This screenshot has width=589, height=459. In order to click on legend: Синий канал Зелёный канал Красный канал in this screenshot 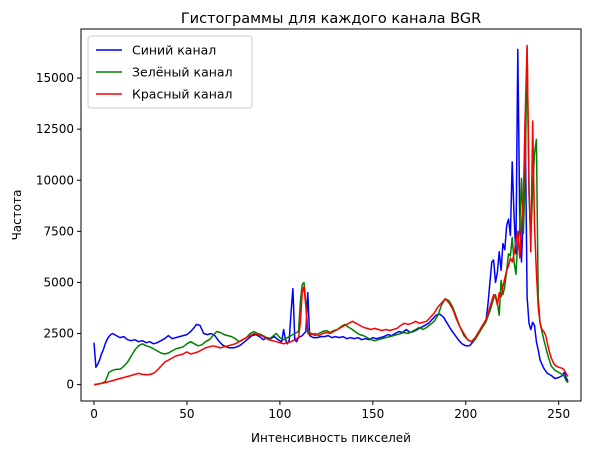, I will do `click(170, 72)`.